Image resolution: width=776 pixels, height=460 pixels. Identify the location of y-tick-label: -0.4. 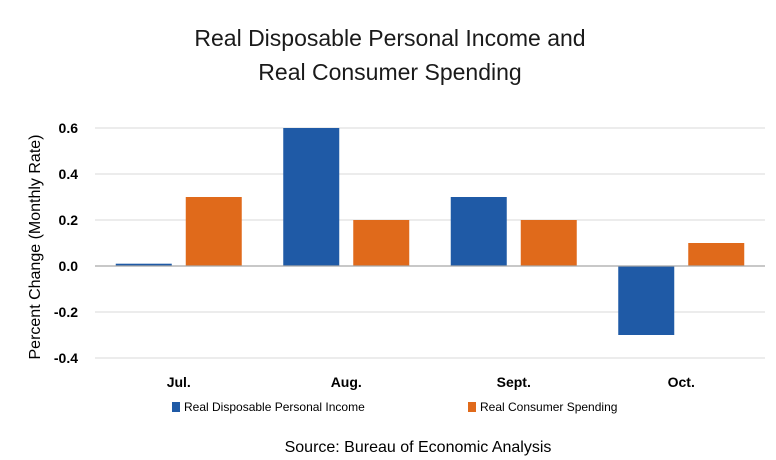
(66, 358).